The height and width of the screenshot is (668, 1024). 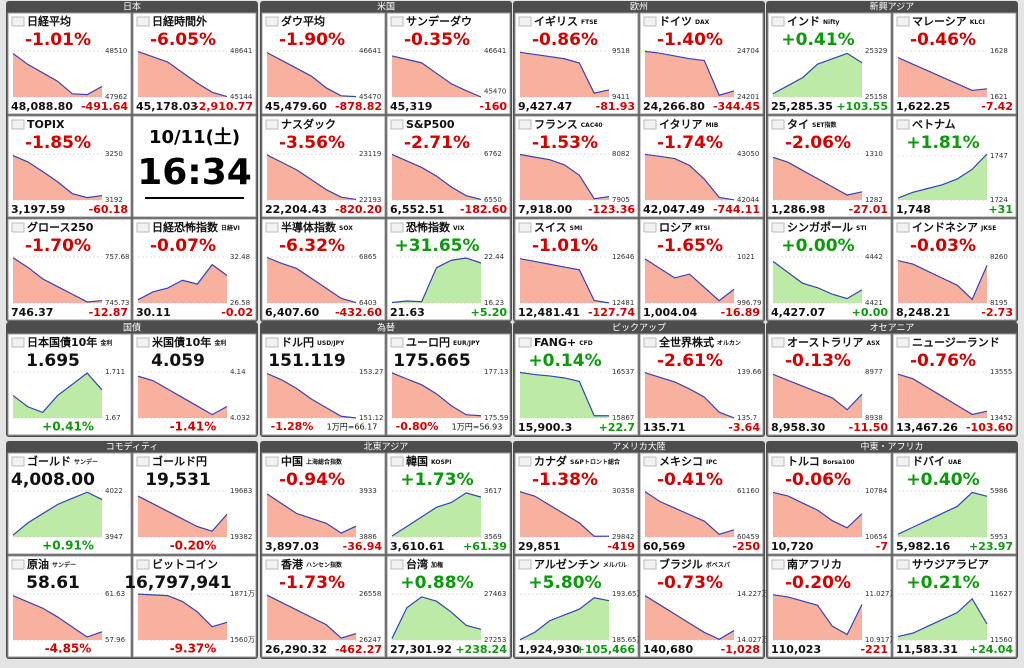 I want to click on diff: -0.02, so click(x=237, y=312).